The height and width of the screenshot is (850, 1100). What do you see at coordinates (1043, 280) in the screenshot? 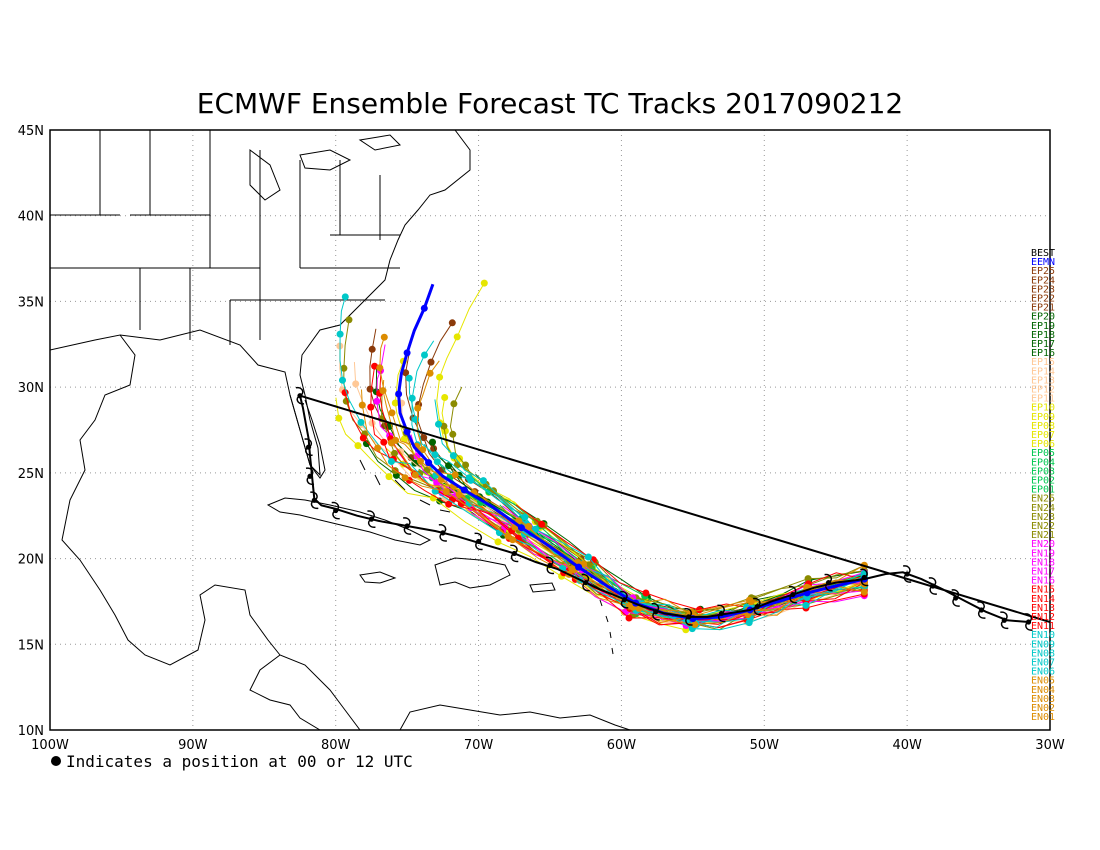
I see `legend-entry: EP24` at bounding box center [1043, 280].